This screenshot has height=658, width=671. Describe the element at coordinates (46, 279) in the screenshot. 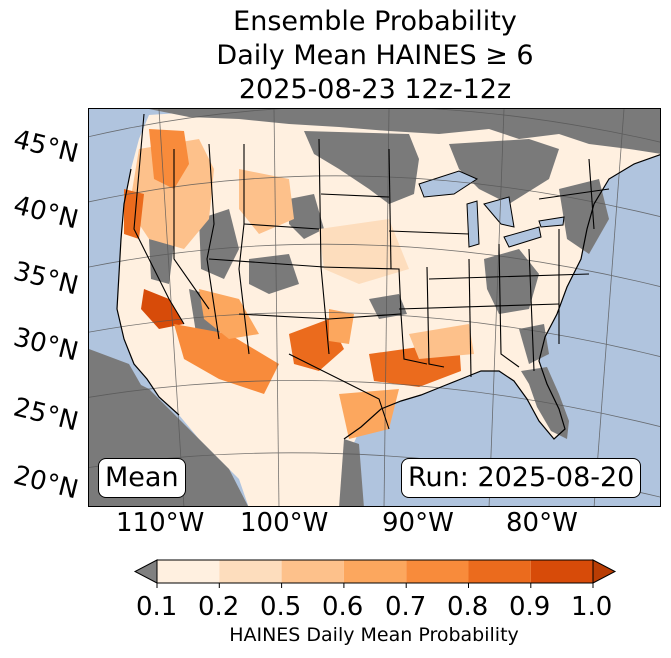

I see `lat-label-35: 35°N` at that location.